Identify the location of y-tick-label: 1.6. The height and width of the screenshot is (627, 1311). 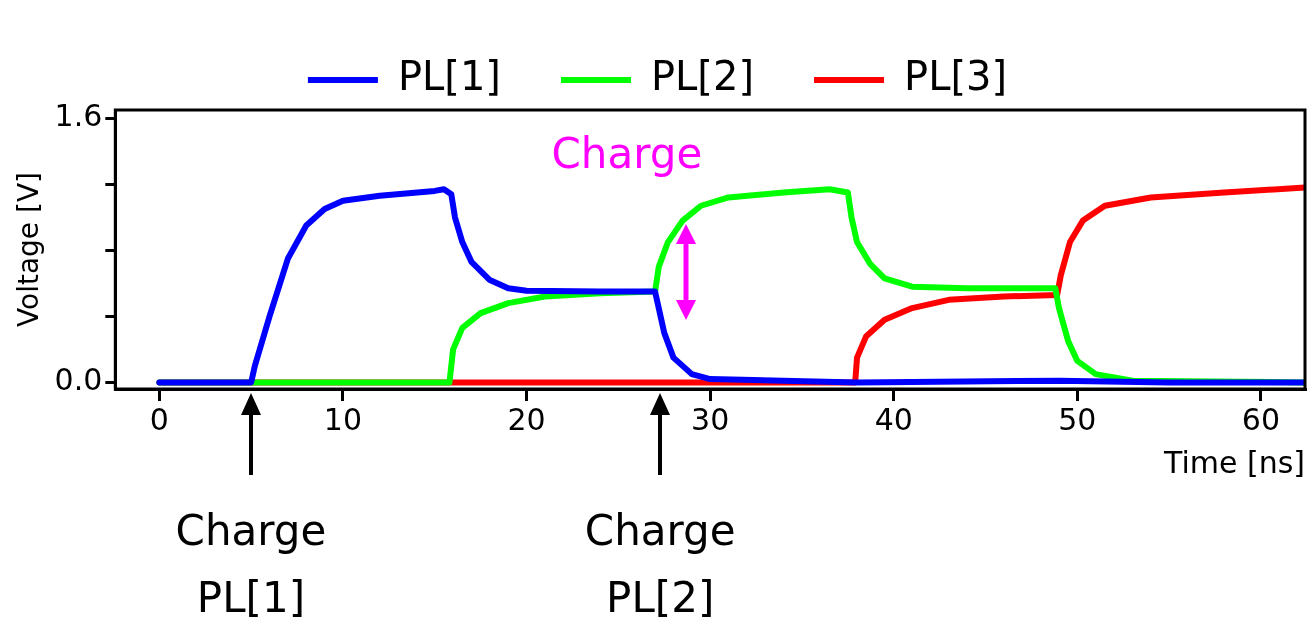
(78, 116).